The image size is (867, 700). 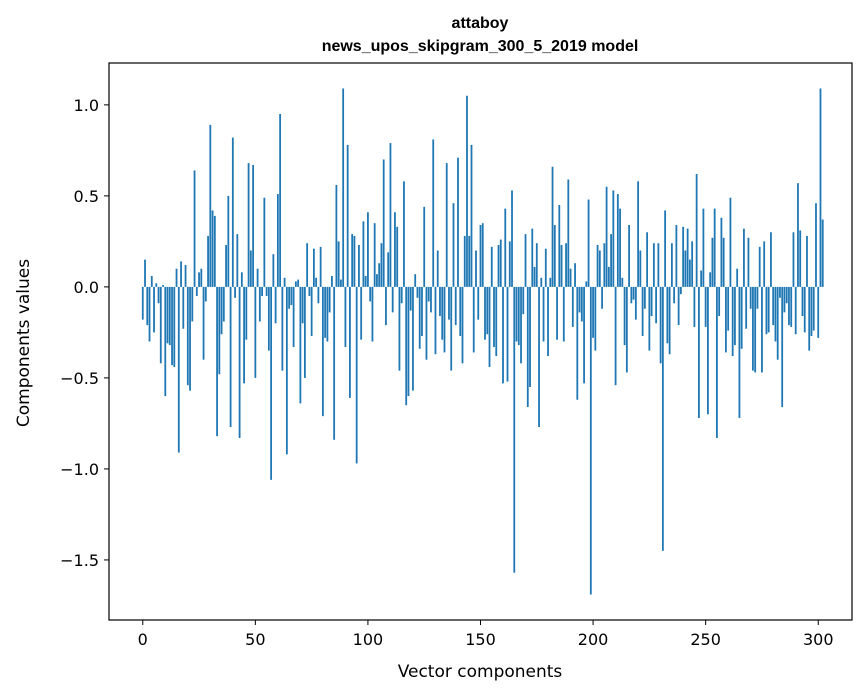 I want to click on chart-subtitle: news_upos_skipgram_300_5_2019 model, so click(x=480, y=46).